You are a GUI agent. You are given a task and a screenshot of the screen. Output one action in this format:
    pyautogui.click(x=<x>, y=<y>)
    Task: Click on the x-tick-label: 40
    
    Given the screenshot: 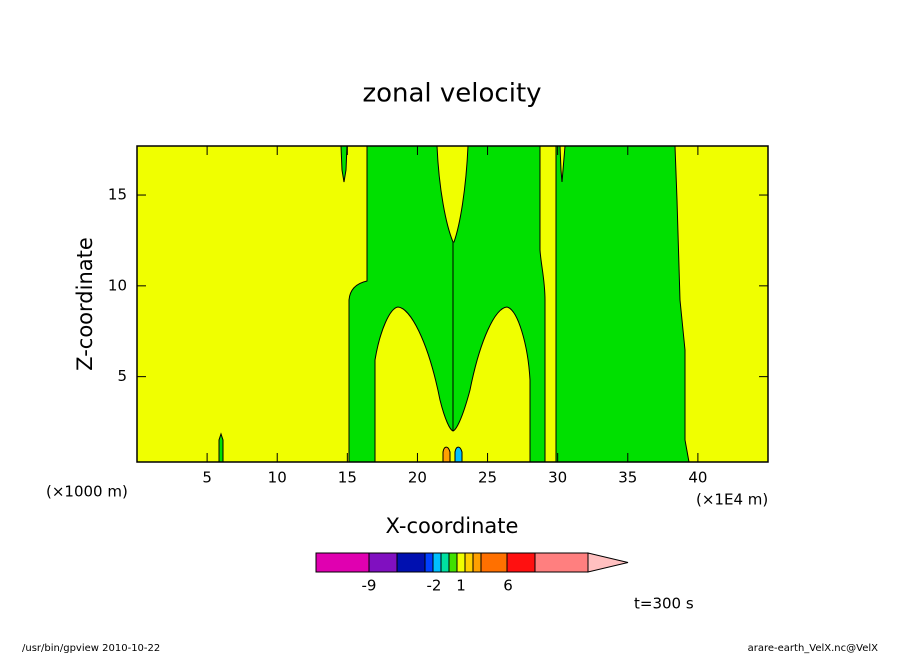 What is the action you would take?
    pyautogui.click(x=697, y=478)
    